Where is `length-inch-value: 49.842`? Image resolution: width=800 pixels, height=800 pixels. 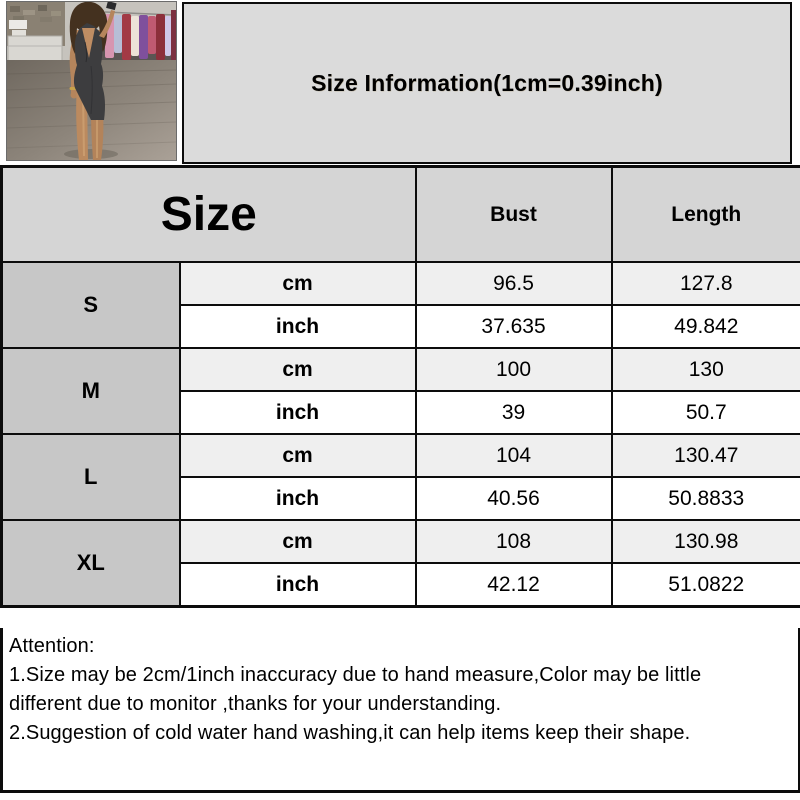 length-inch-value: 49.842 is located at coordinates (705, 326).